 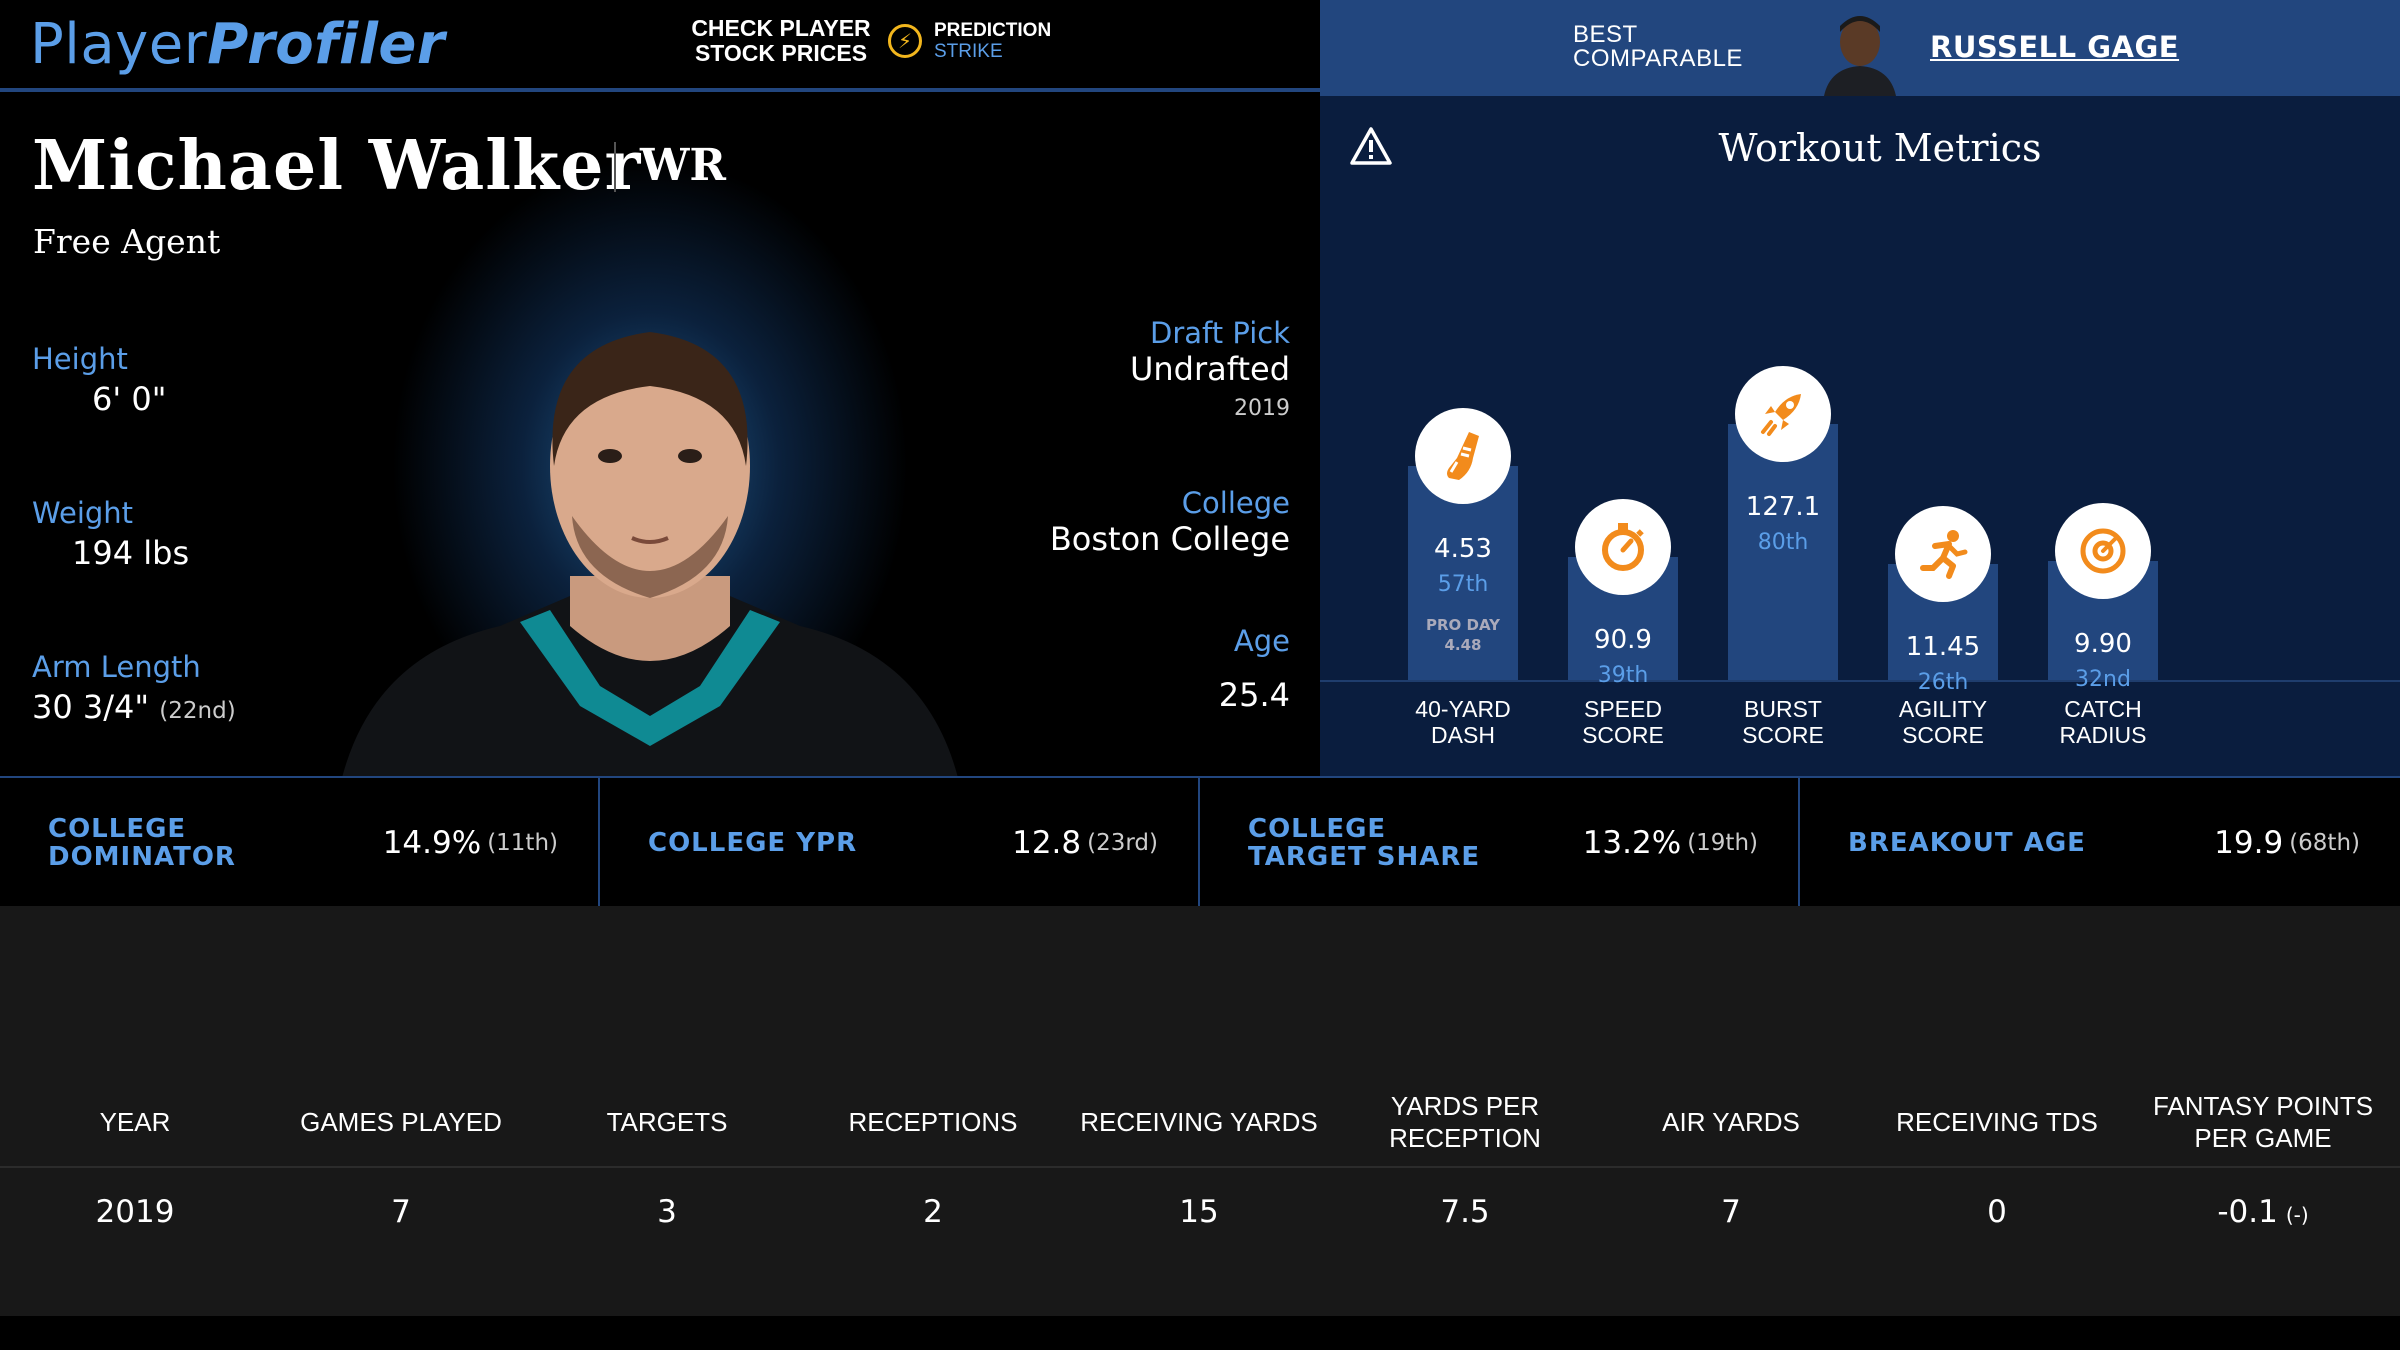 I want to click on chart-baseline, so click(x=1860, y=681).